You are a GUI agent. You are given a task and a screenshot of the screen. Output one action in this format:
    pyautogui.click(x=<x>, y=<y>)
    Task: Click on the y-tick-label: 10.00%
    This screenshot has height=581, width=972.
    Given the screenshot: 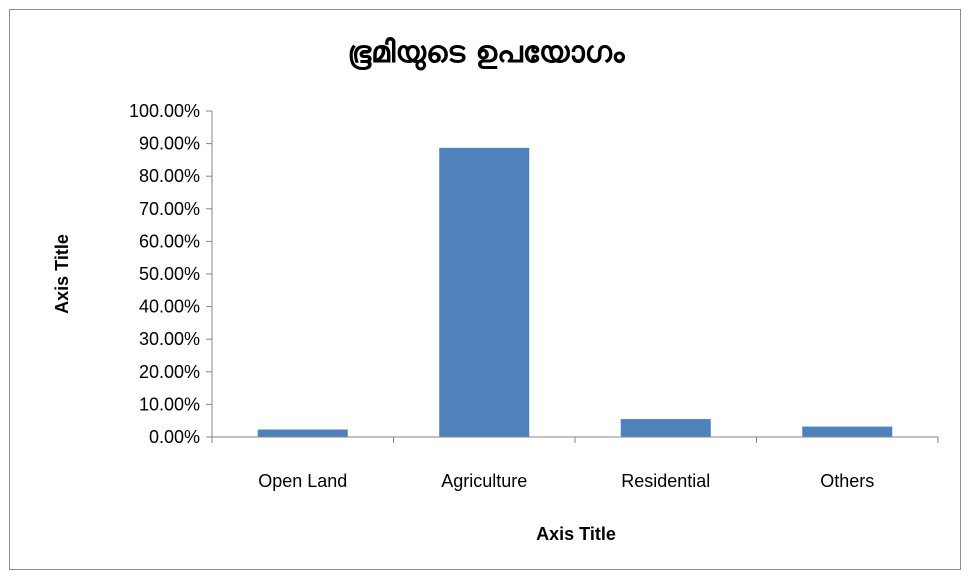 What is the action you would take?
    pyautogui.click(x=169, y=404)
    